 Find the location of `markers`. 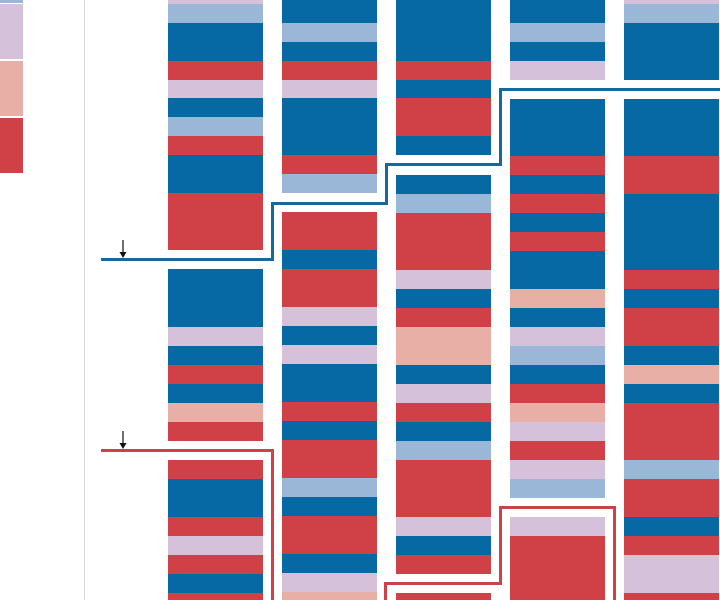

markers is located at coordinates (123, 344).